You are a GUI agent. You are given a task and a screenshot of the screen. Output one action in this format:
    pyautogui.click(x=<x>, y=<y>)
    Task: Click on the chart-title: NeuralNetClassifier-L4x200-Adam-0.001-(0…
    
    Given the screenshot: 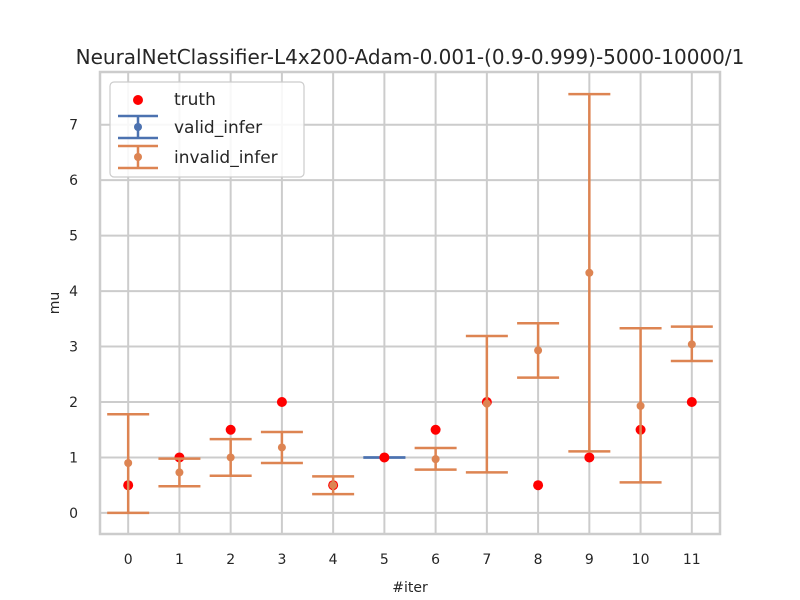 What is the action you would take?
    pyautogui.click(x=410, y=57)
    